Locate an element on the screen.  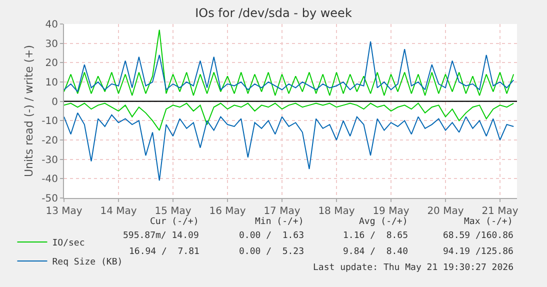
x-tick-label: 21 May is located at coordinates (500, 211).